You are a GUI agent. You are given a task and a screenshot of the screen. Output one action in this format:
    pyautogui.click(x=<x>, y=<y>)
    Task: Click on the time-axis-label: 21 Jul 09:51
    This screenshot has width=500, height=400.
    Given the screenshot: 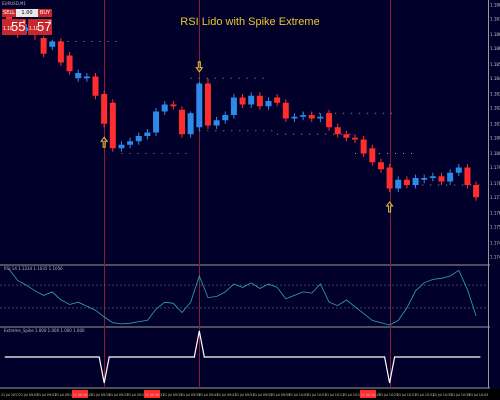 What is the action you would take?
    pyautogui.click(x=244, y=395)
    